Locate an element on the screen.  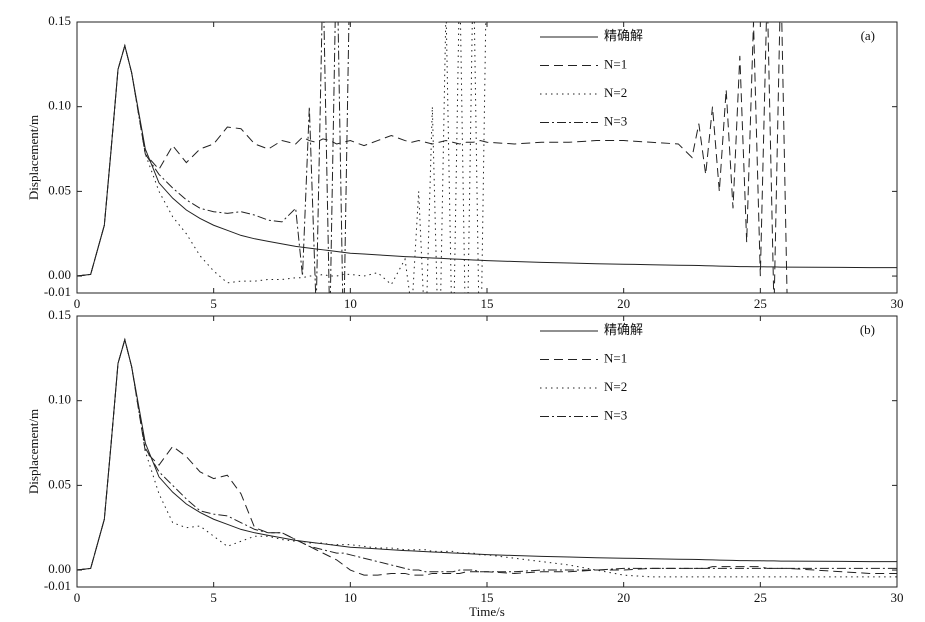
series-line is located at coordinates (213, 157).